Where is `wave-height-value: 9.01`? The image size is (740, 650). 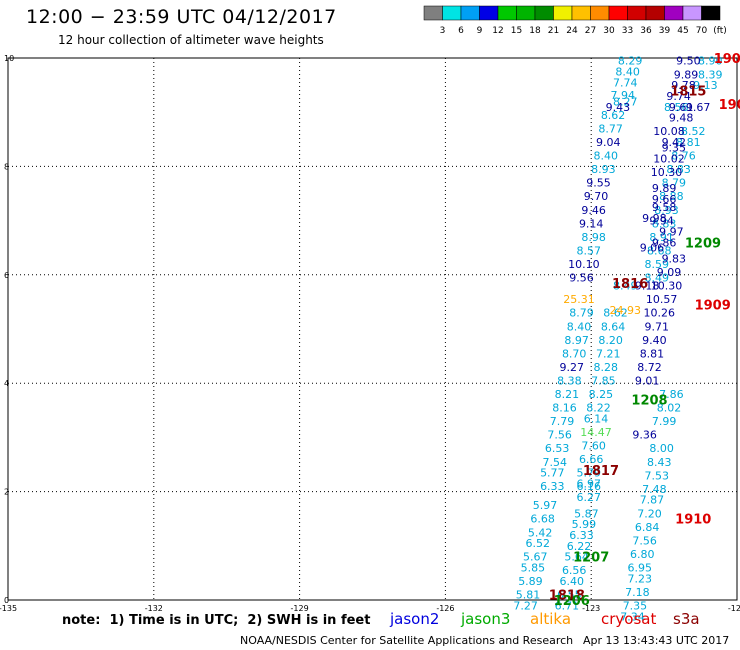 wave-height-value: 9.01 is located at coordinates (647, 380).